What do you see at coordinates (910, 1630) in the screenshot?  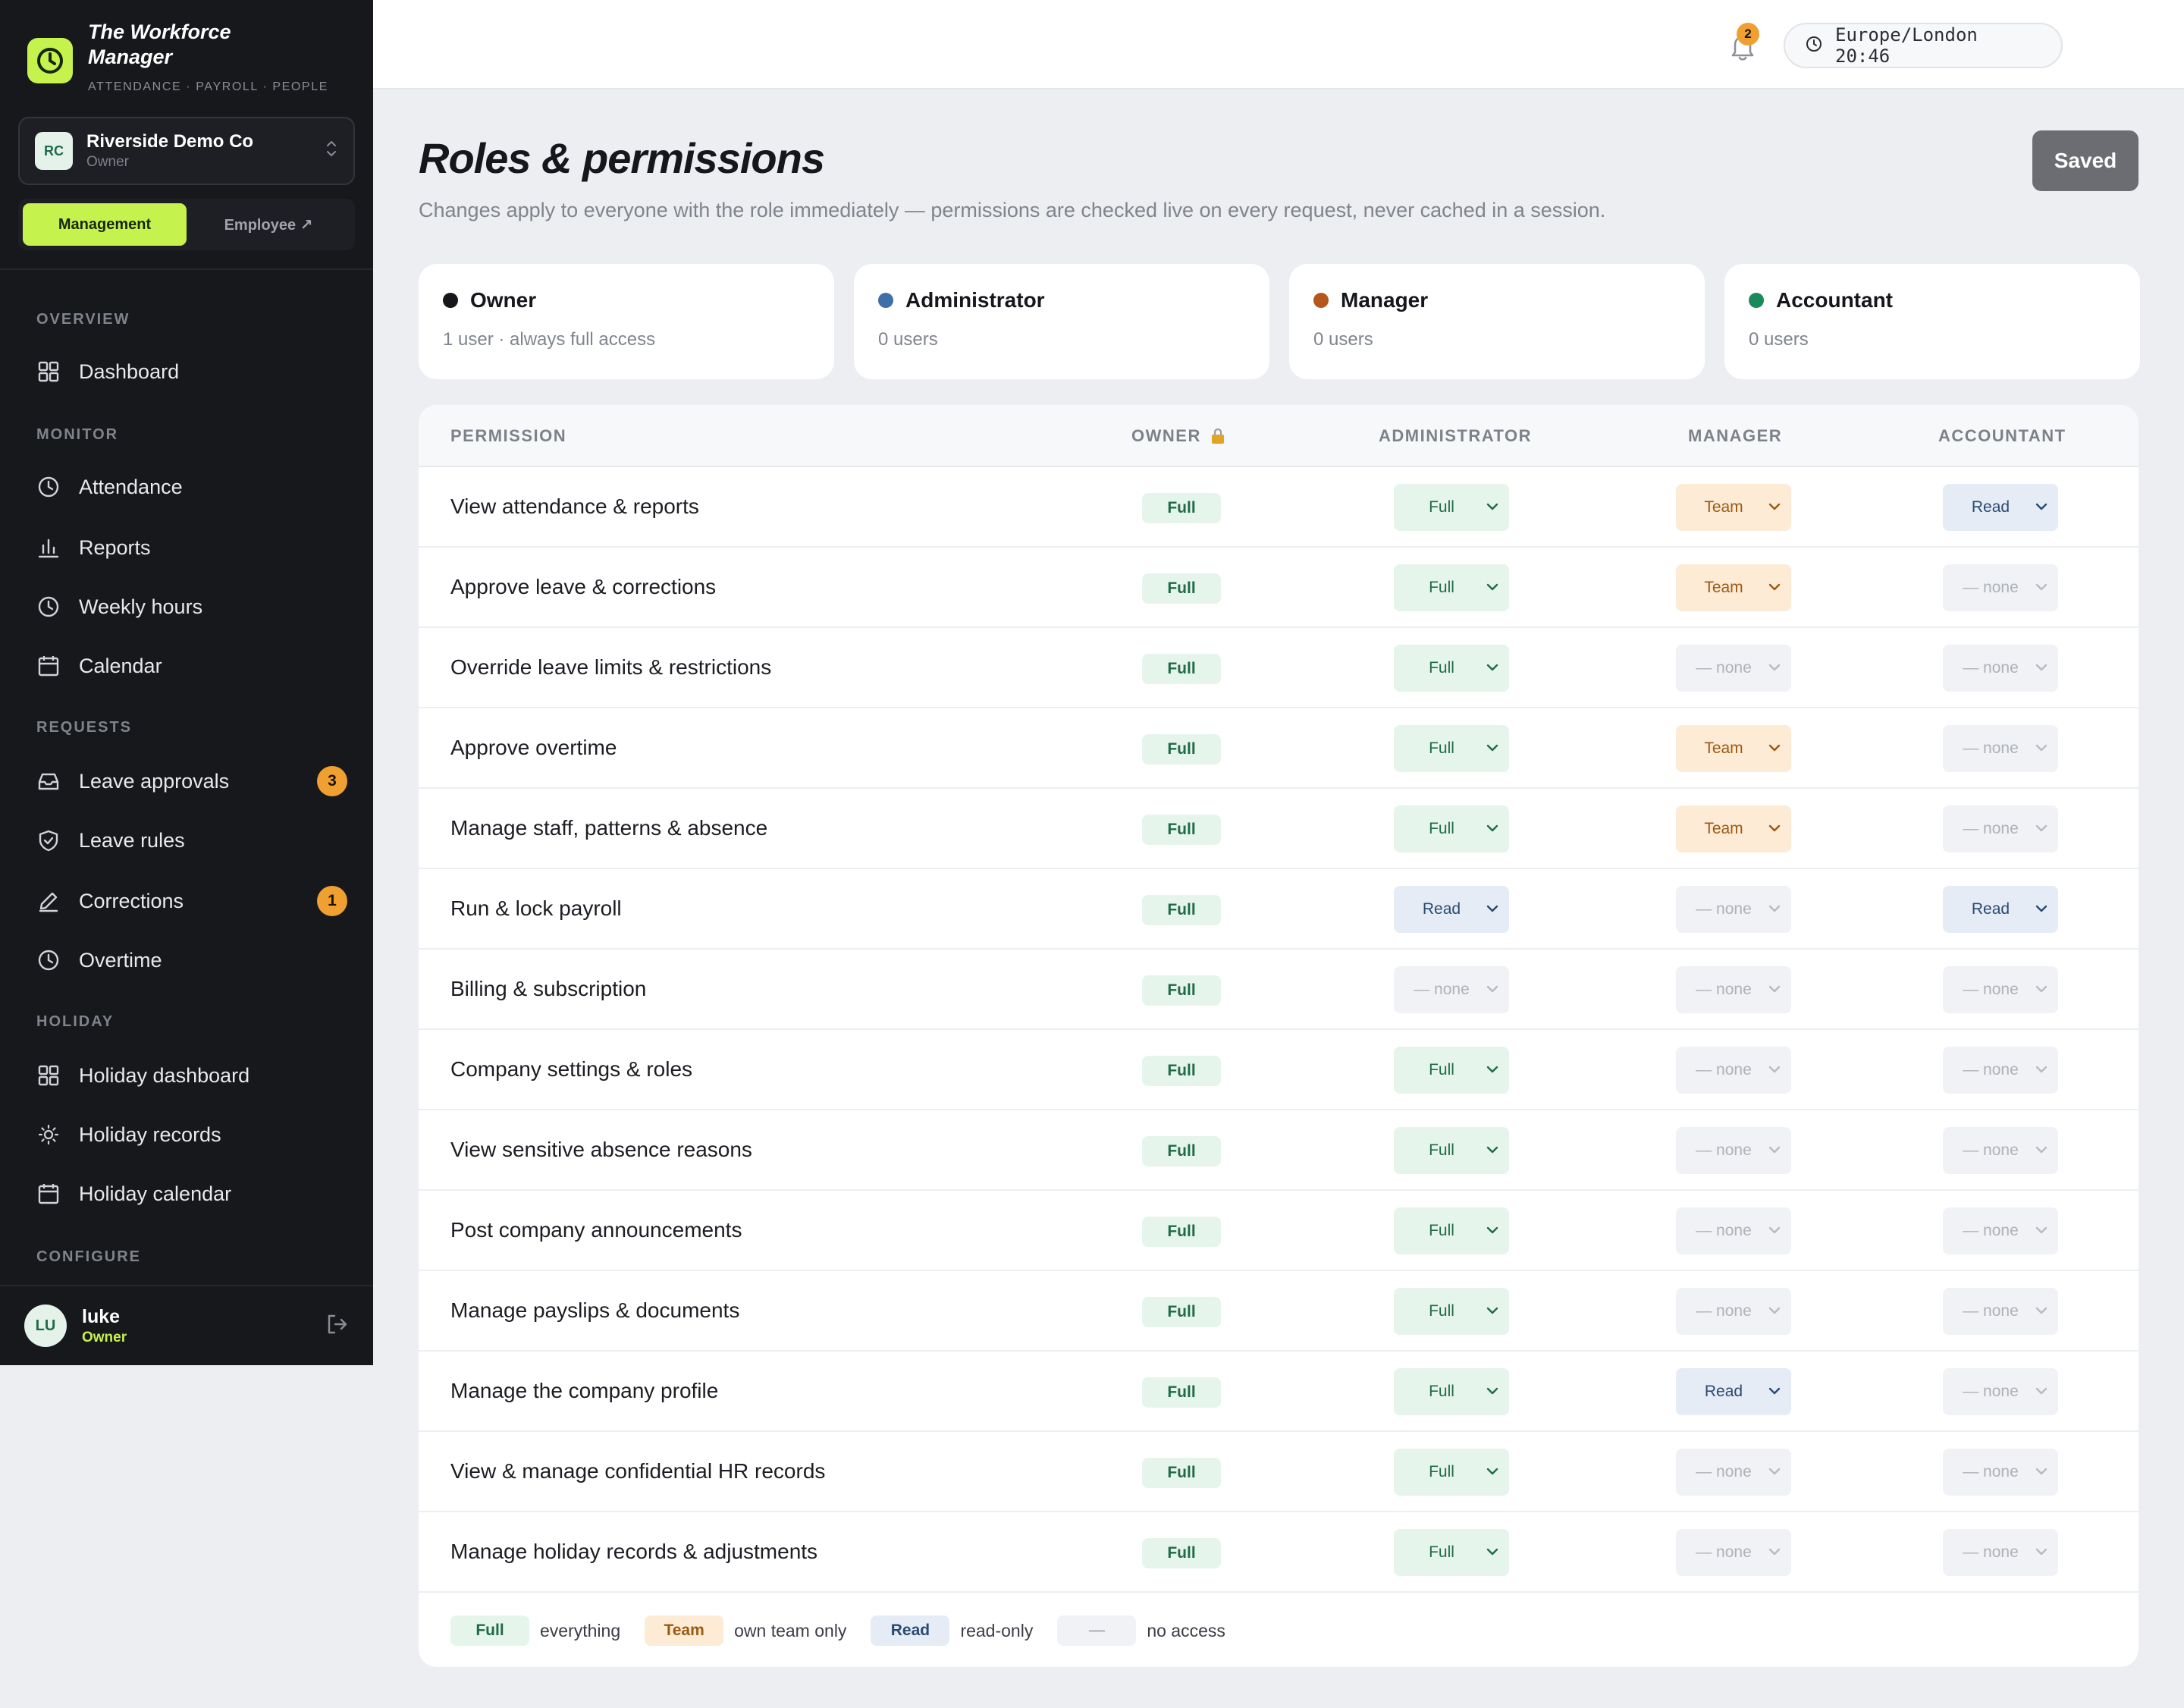 I see `legend-pill-read: Read` at bounding box center [910, 1630].